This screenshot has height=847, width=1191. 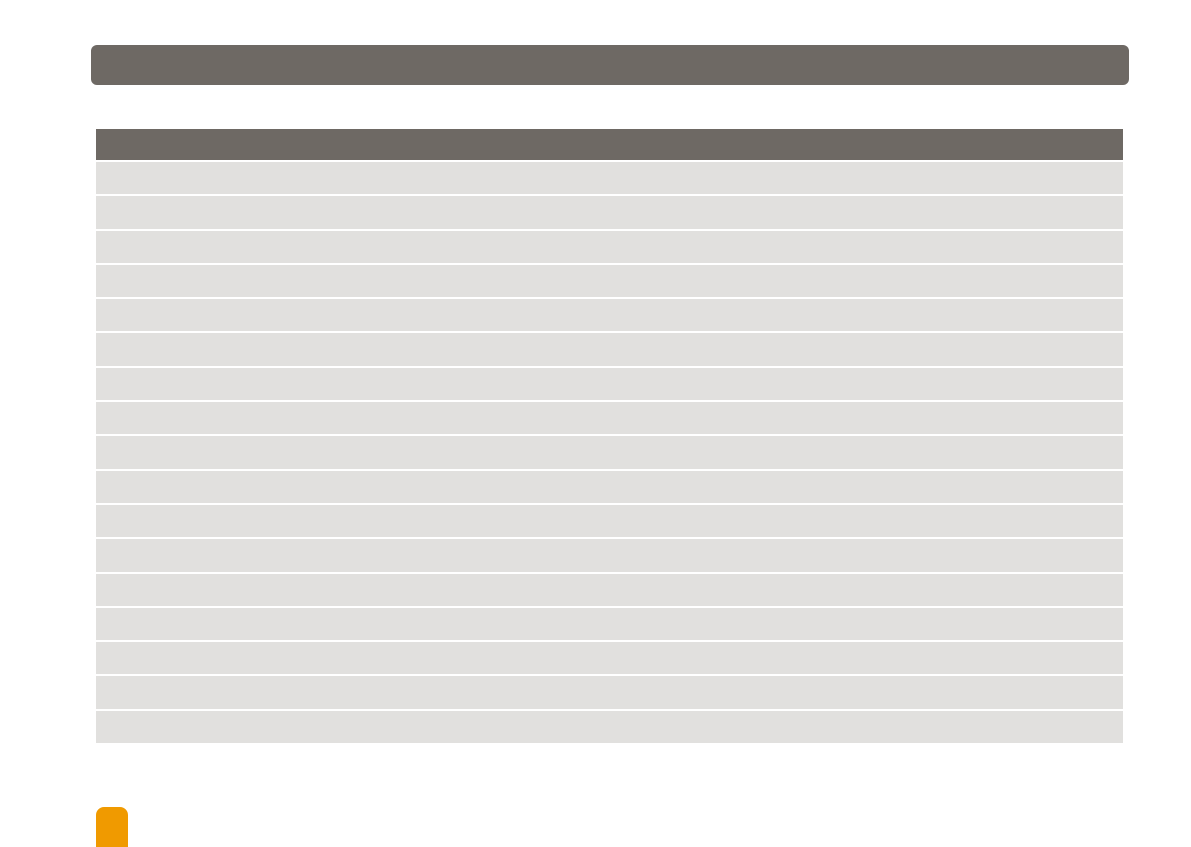 What do you see at coordinates (112, 827) in the screenshot?
I see `page-tab-marker` at bounding box center [112, 827].